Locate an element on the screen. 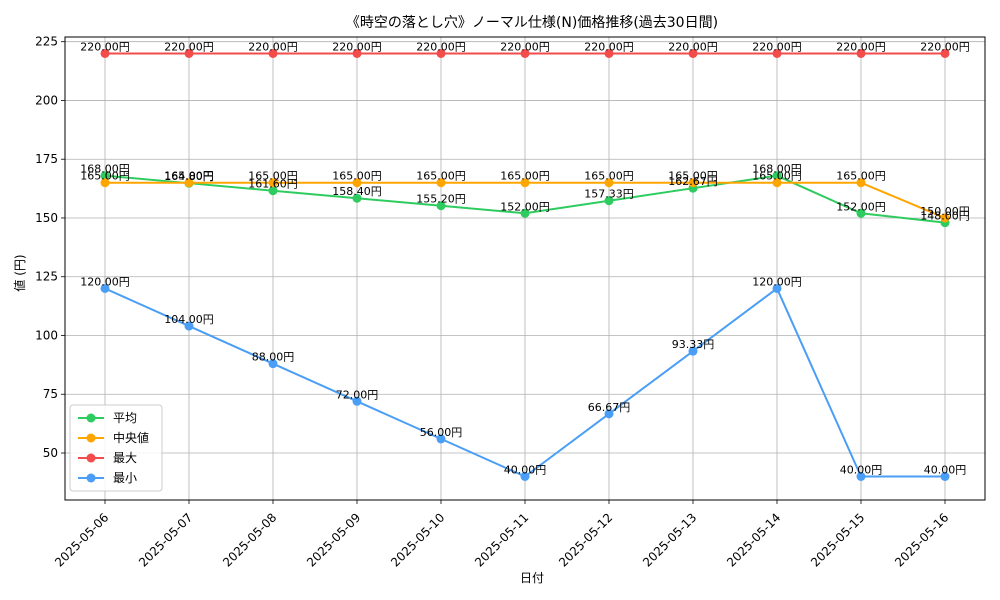 This screenshot has height=600, width=1000. data-label: 148.00円 is located at coordinates (945, 216).